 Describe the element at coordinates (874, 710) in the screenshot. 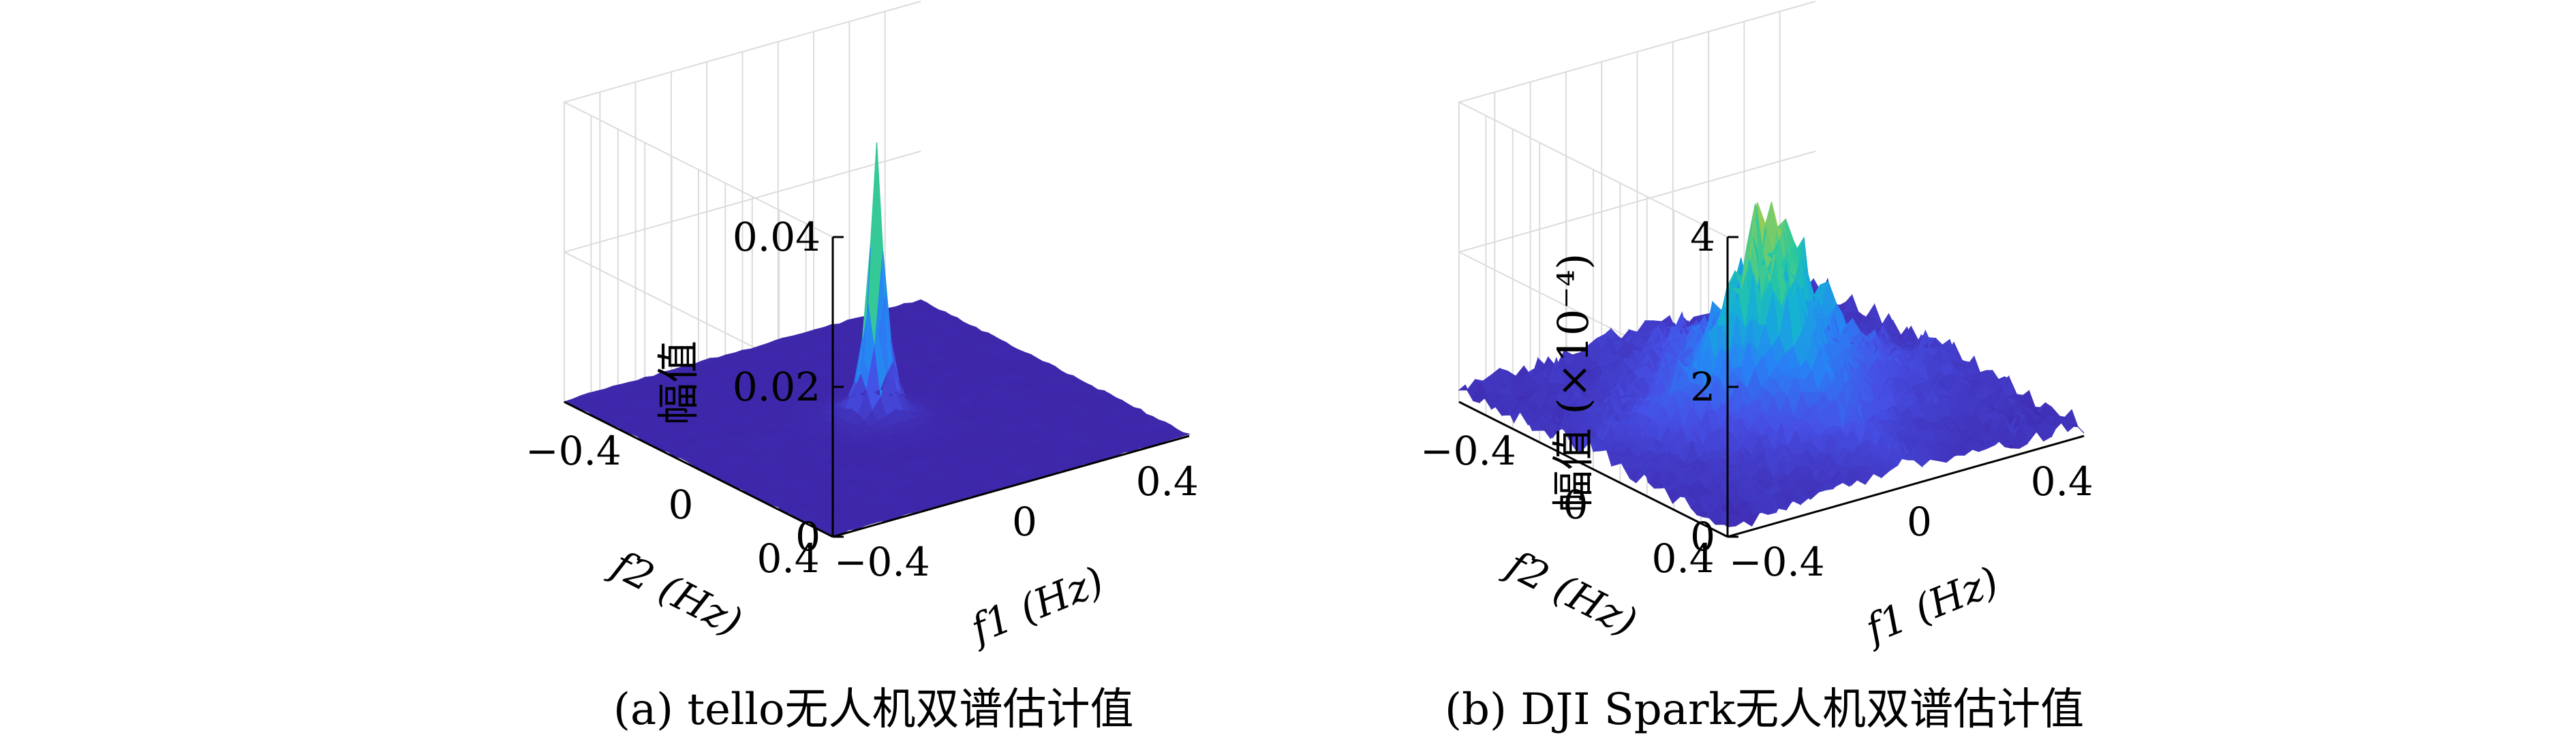

I see `caption-a: (a) tello无人机双谱估计值` at that location.